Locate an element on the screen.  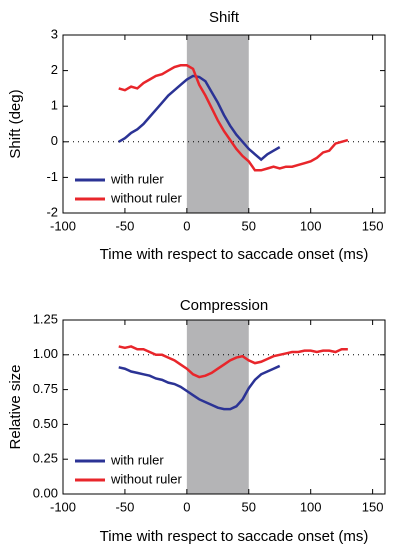
chart-title: Shift is located at coordinates (224, 17).